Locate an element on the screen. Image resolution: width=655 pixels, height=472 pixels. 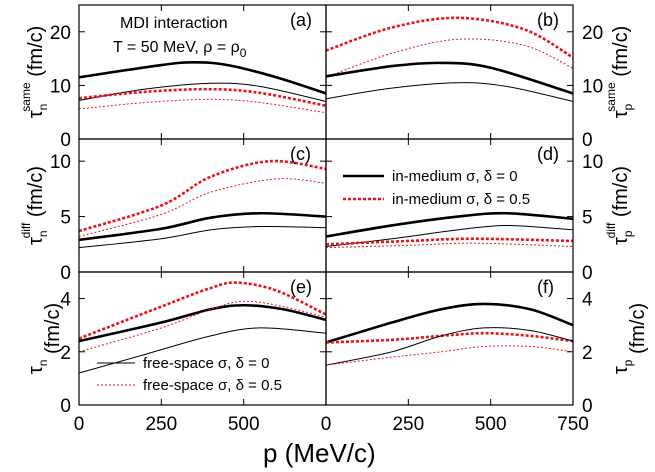
panel-c-frame is located at coordinates (202, 205).